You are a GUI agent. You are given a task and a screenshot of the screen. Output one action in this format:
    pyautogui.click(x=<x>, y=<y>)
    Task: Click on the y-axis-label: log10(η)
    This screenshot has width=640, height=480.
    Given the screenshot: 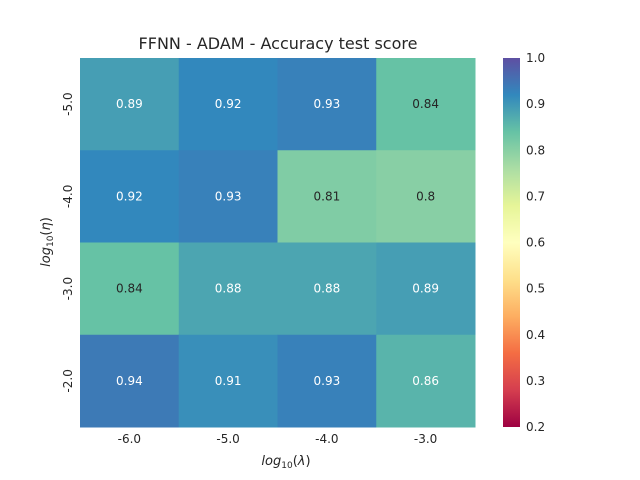 What is the action you would take?
    pyautogui.click(x=47, y=242)
    